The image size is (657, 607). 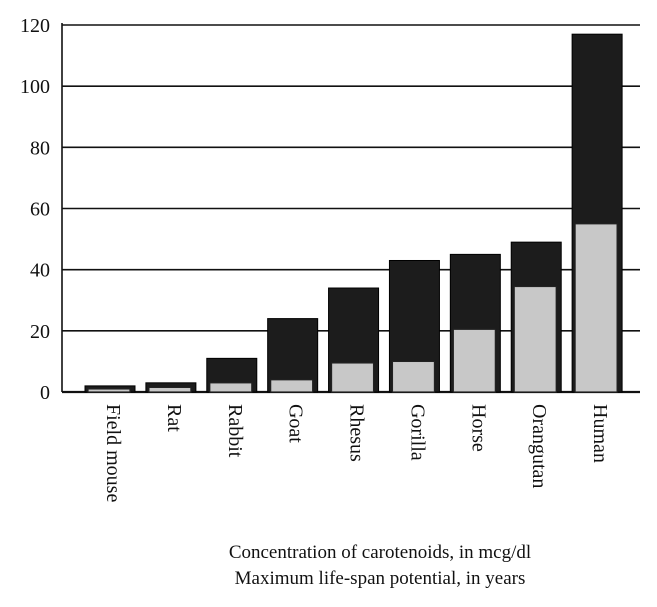 I want to click on y-tick-label: 20, so click(x=40, y=332).